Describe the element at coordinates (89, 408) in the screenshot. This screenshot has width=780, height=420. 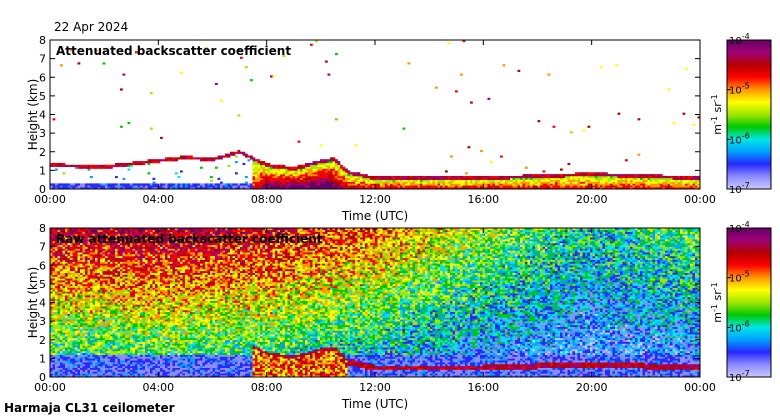
I see `instrument-label: Harmaja CL31 ceilometer` at that location.